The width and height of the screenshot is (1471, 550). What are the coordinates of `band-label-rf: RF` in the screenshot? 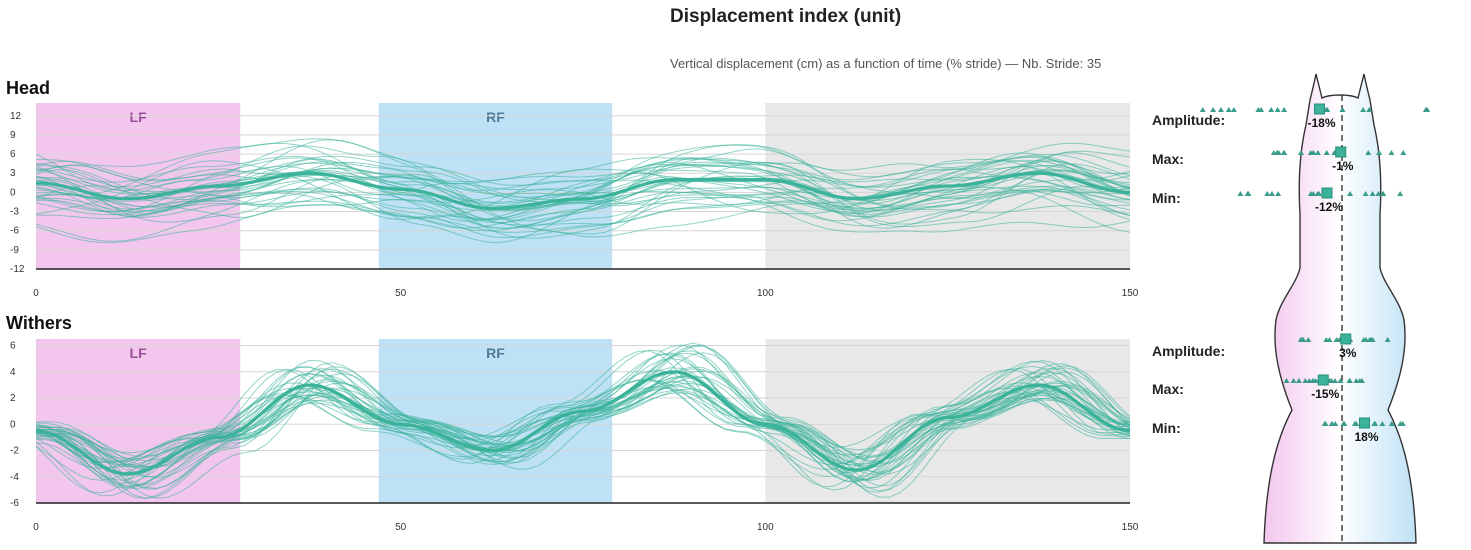 It's located at (495, 353).